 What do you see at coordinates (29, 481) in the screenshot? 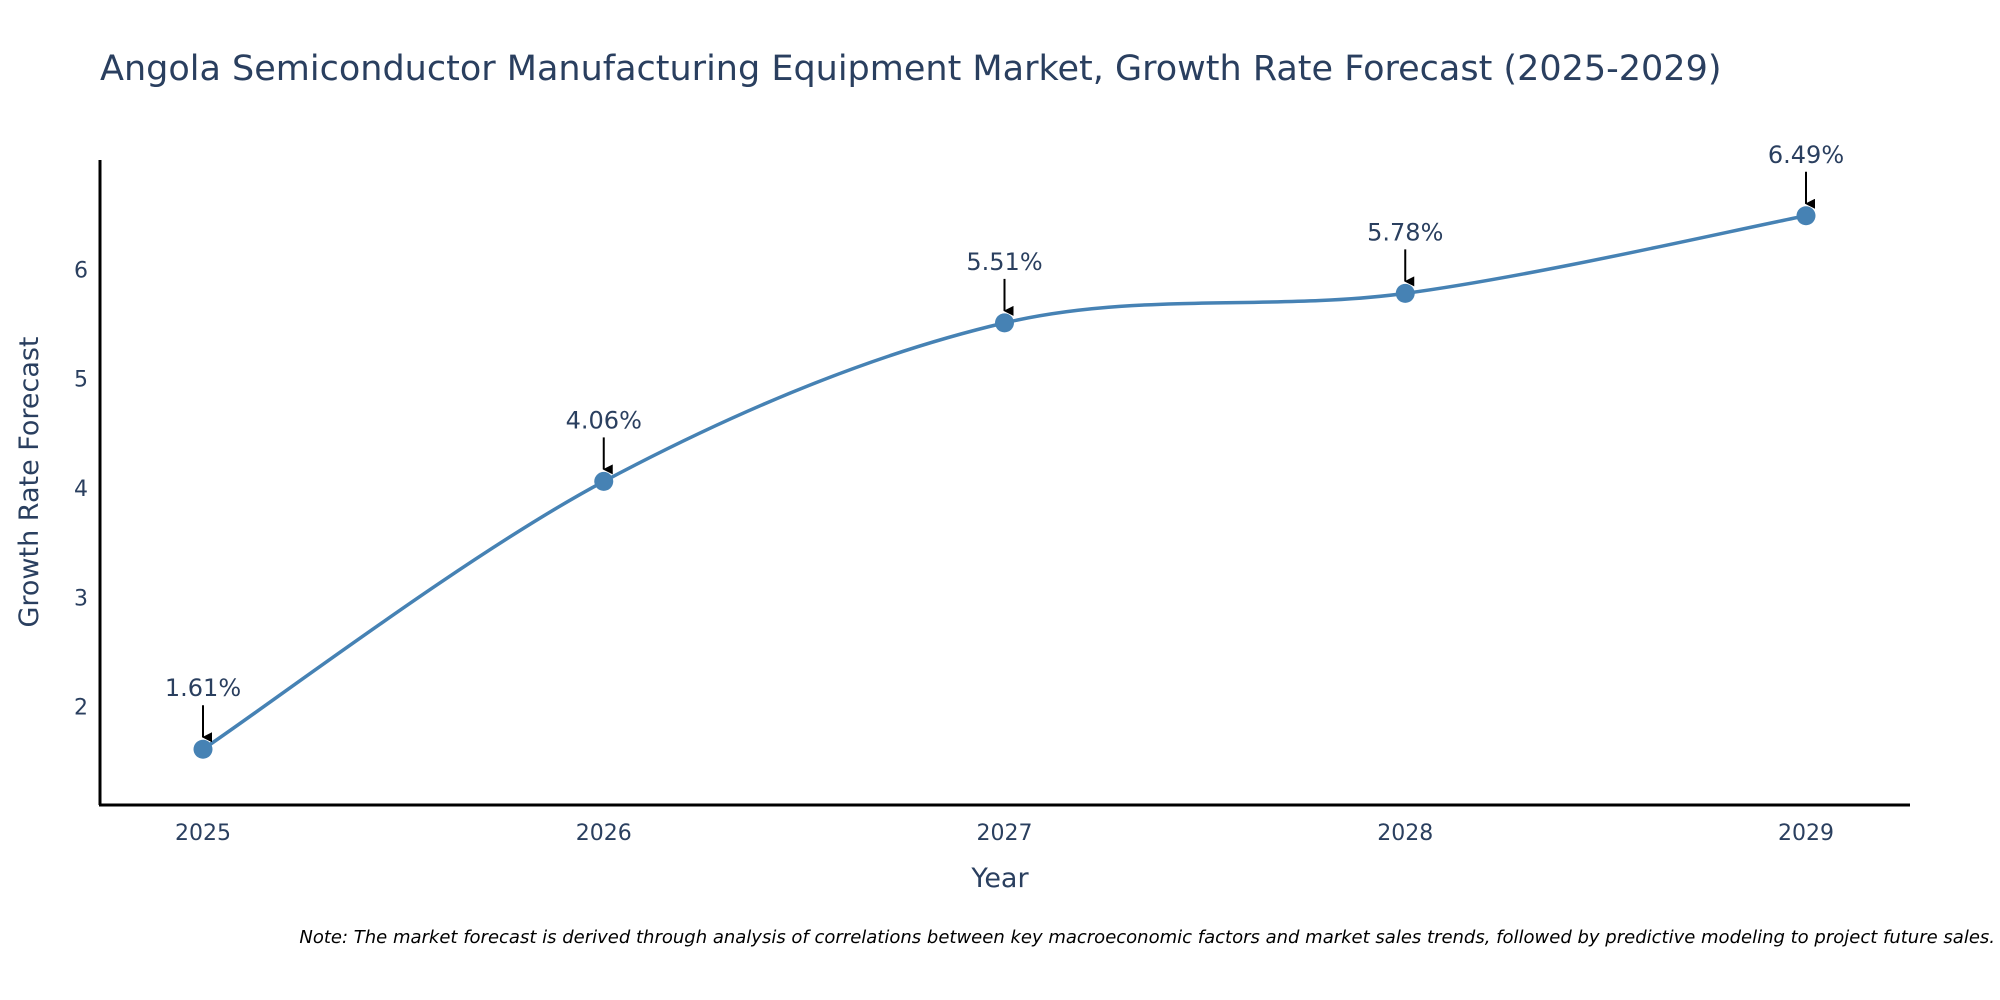
I see `y-axis-title: Growth Rate Forecast` at bounding box center [29, 481].